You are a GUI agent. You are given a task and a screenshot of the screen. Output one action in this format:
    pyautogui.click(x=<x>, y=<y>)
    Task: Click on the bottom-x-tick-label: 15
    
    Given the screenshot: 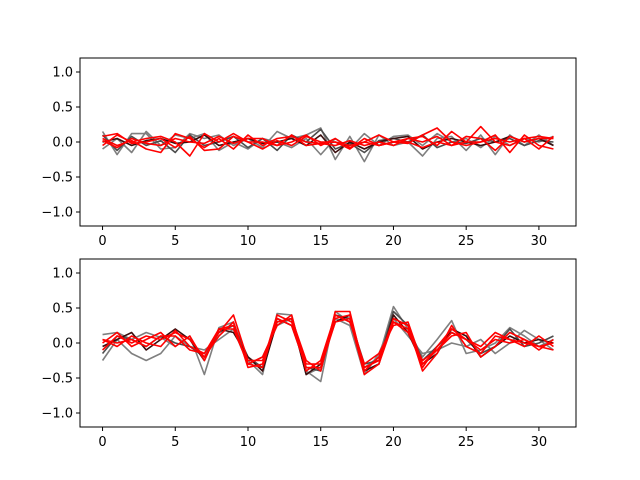 What is the action you would take?
    pyautogui.click(x=320, y=442)
    